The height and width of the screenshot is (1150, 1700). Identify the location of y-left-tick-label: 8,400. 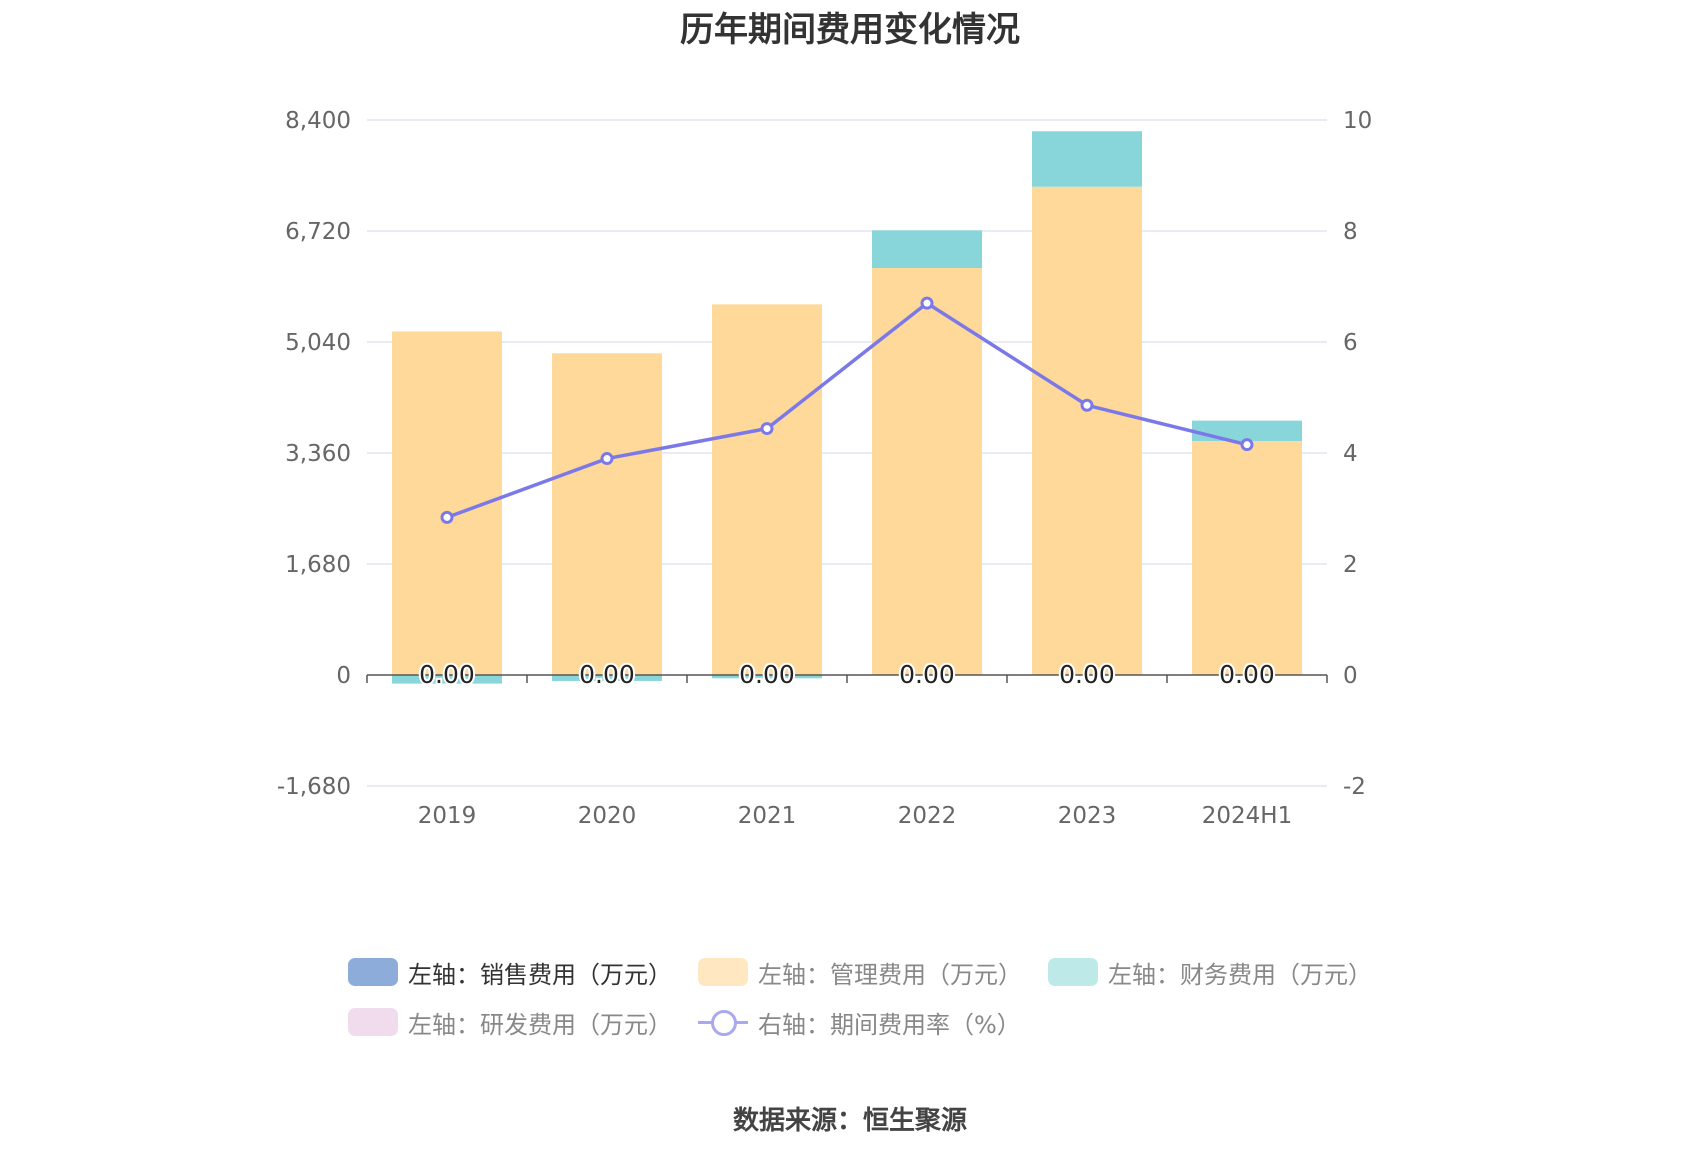
(318, 121).